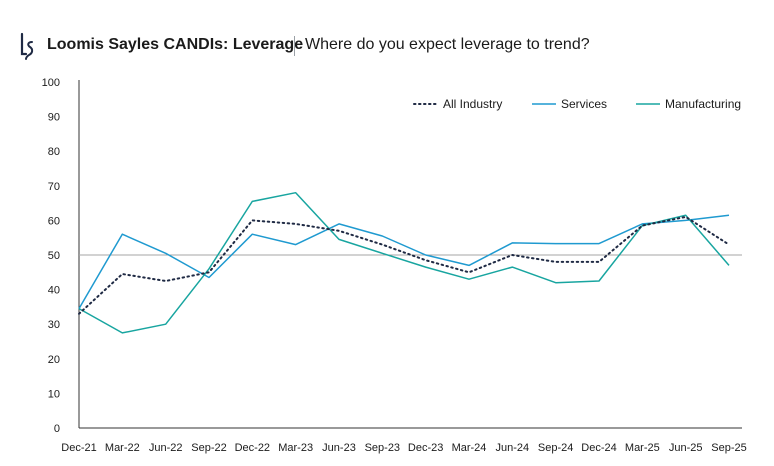  Describe the element at coordinates (555, 448) in the screenshot. I see `x-tick-label: Sep-24` at that location.